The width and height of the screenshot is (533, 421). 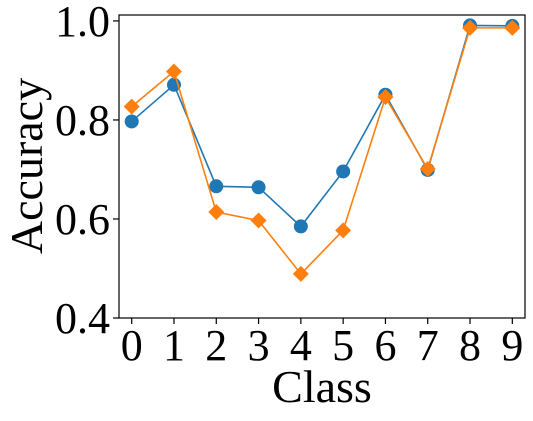 What do you see at coordinates (385, 345) in the screenshot?
I see `x-tick-label: 6` at bounding box center [385, 345].